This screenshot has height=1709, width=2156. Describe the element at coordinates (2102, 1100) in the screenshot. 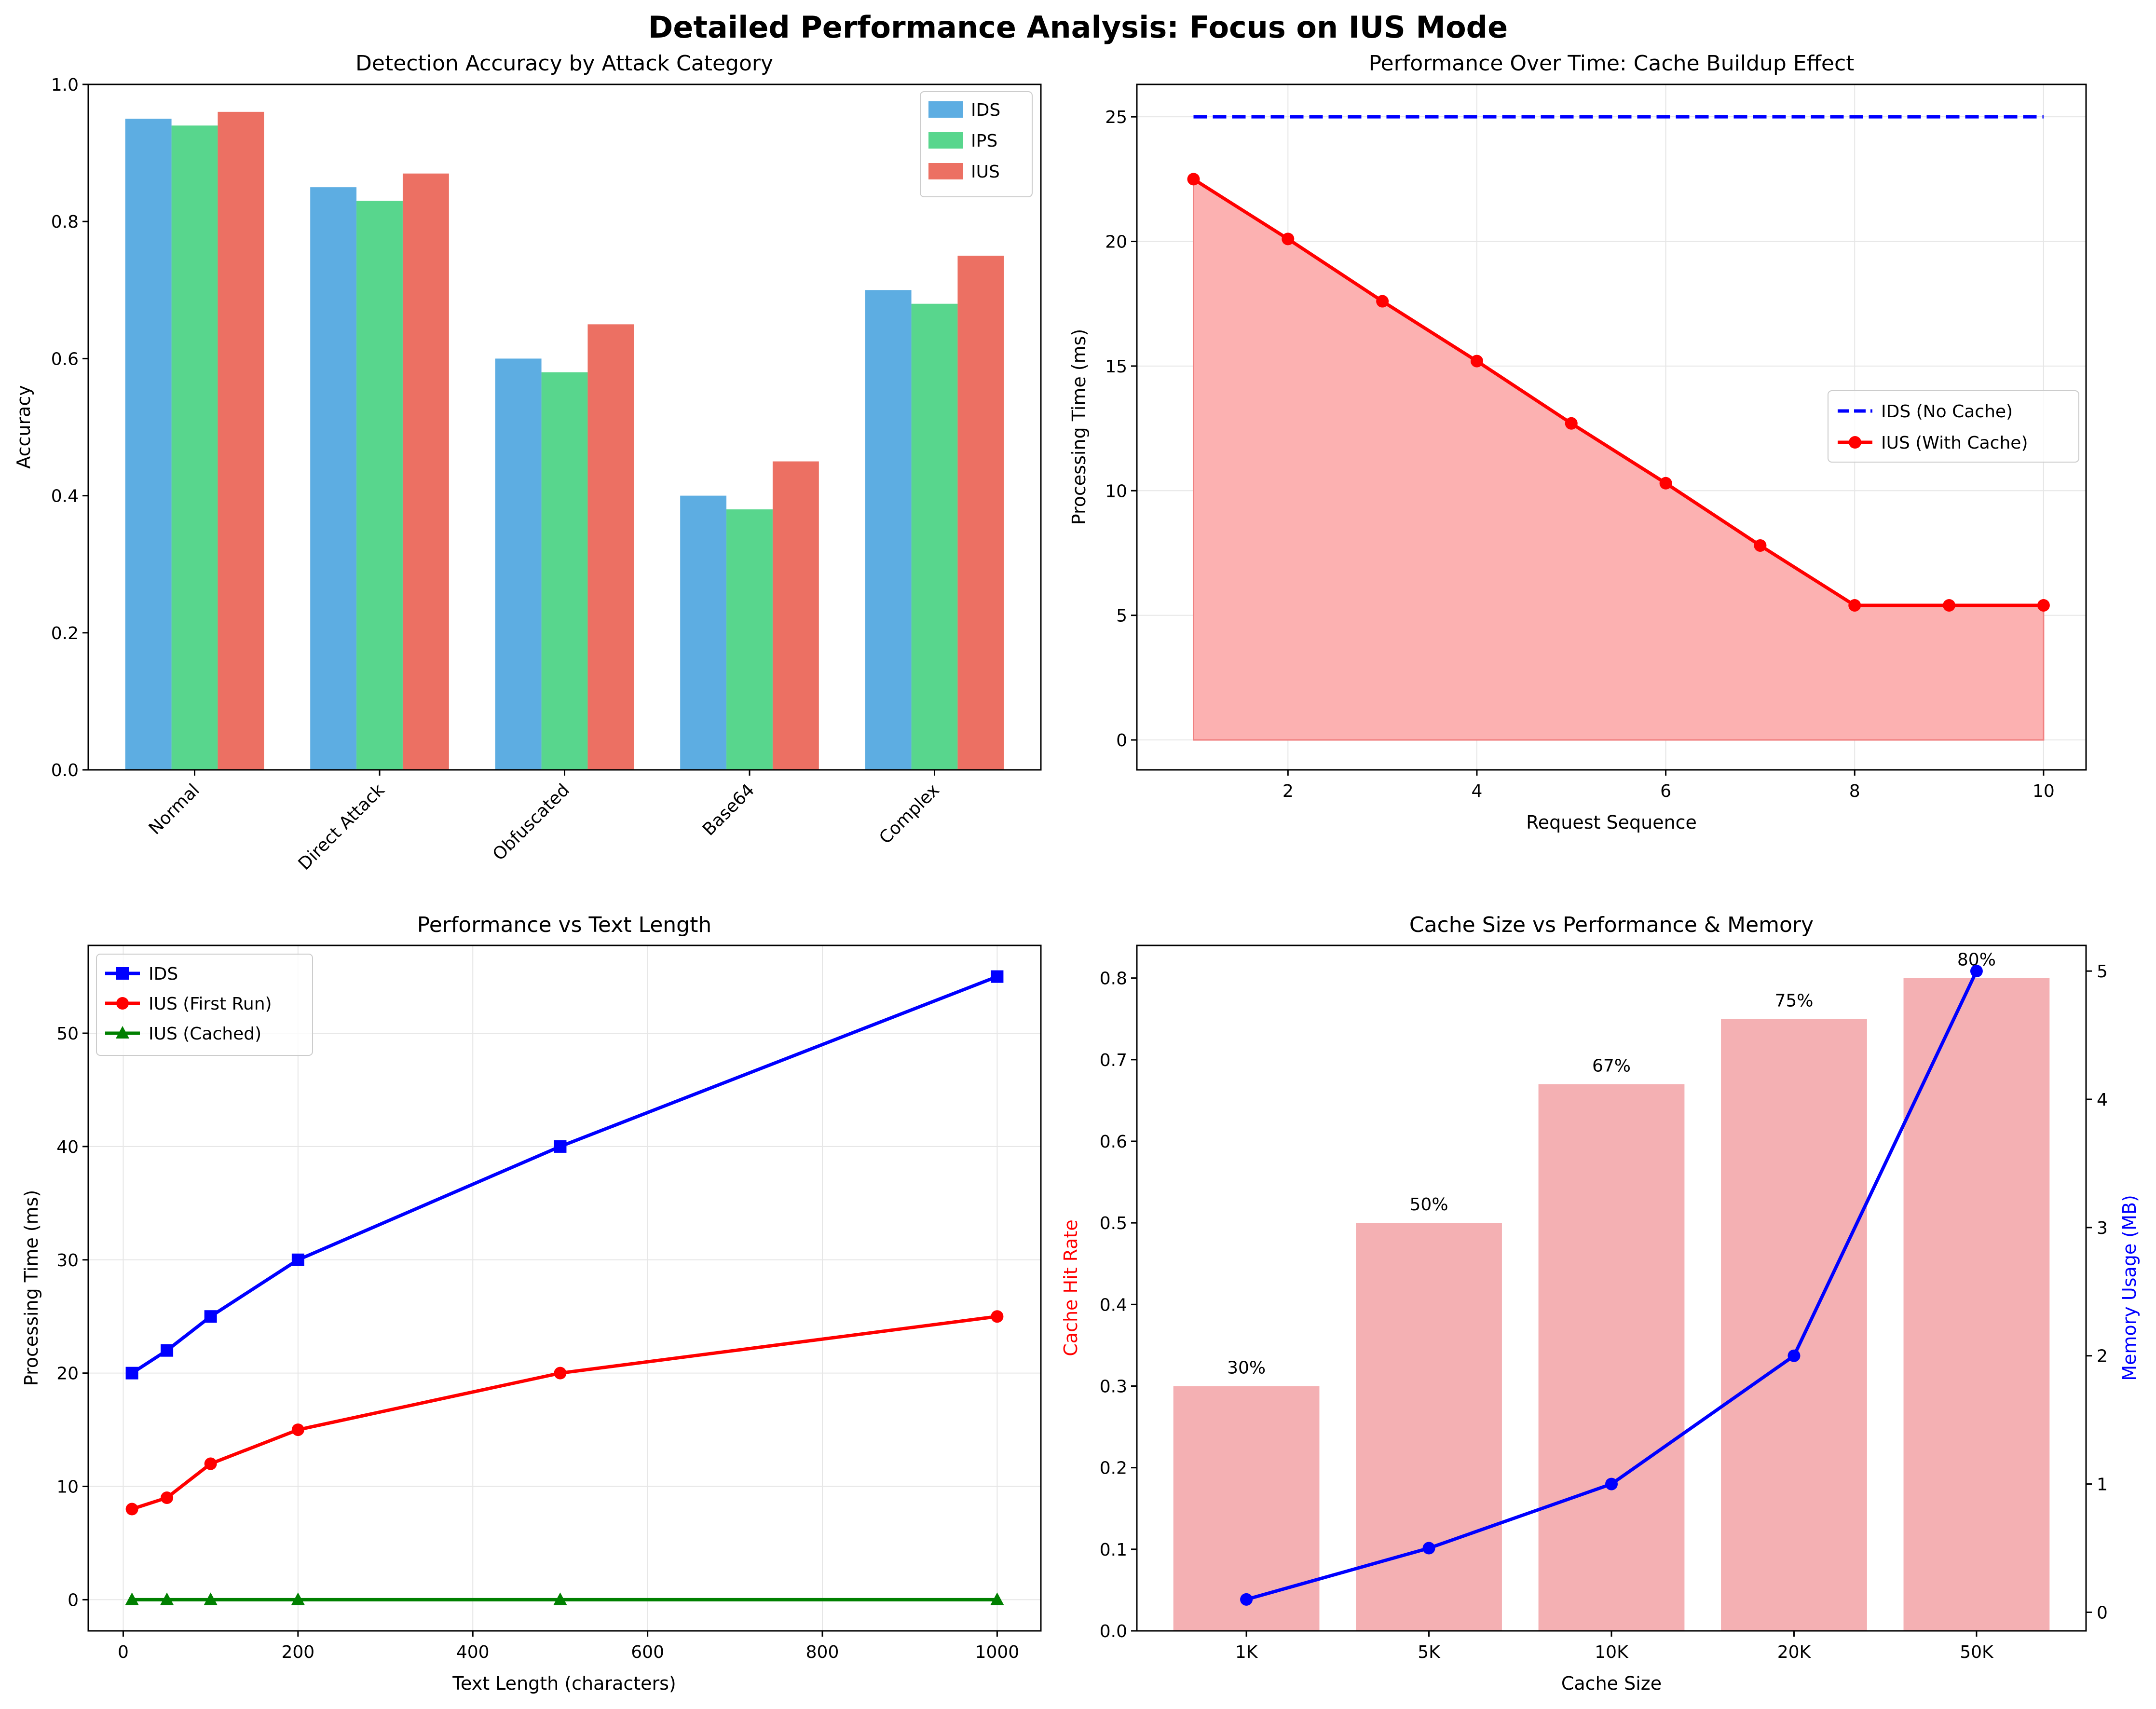

I see `y-tick-label-right: 4` at that location.